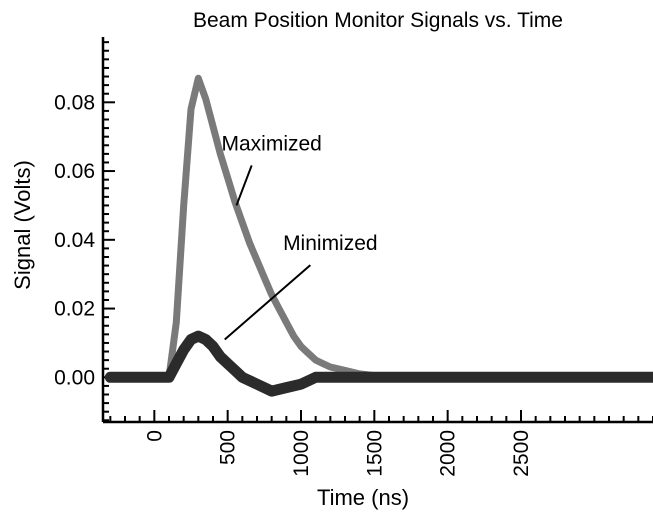 The image size is (653, 516). What do you see at coordinates (74, 102) in the screenshot?
I see `y-tick-label: 0.08` at bounding box center [74, 102].